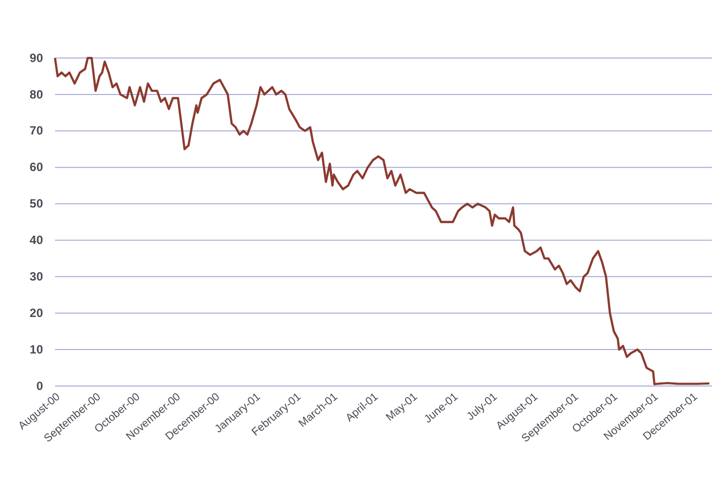  What do you see at coordinates (37, 131) in the screenshot?
I see `y-tick-label: 70` at bounding box center [37, 131].